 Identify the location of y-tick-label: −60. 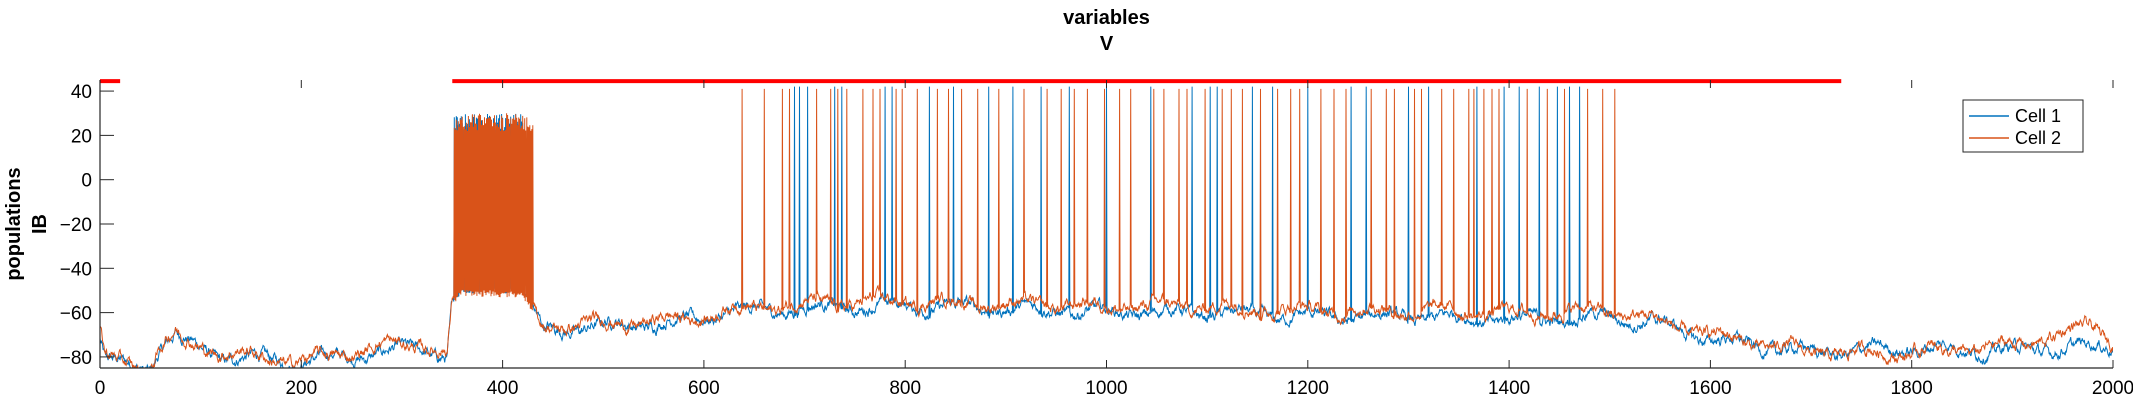
(76, 314).